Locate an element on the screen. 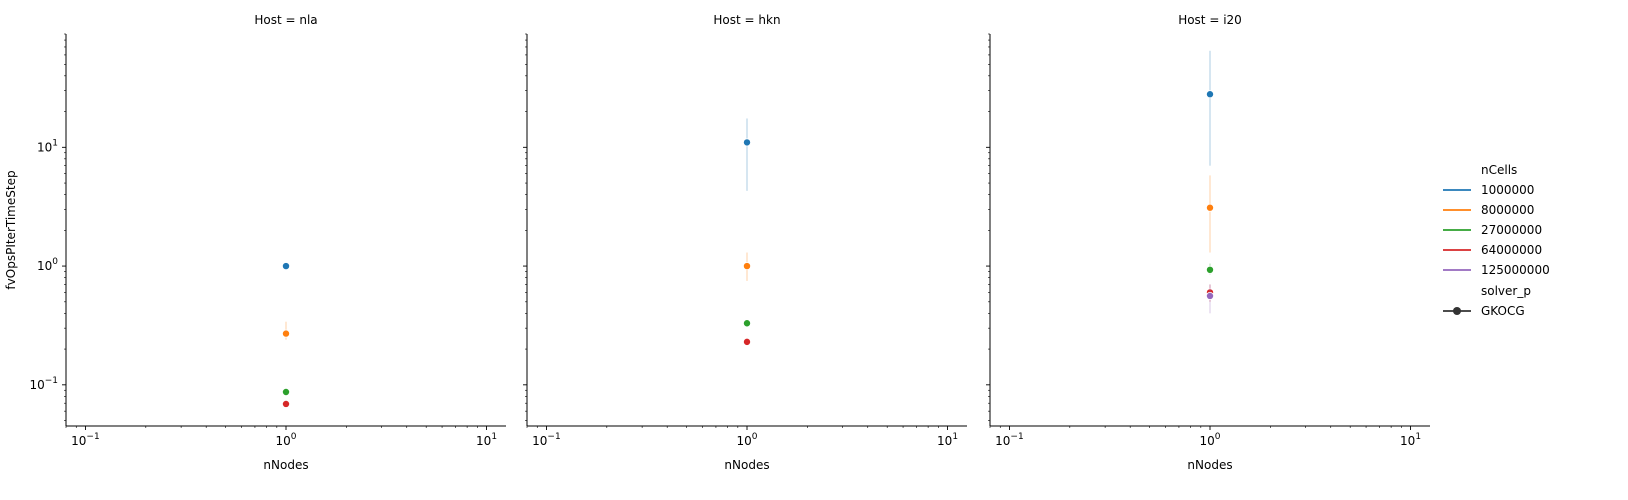 This screenshot has height=500, width=1628. panel-title: Host = hkn is located at coordinates (746, 20).